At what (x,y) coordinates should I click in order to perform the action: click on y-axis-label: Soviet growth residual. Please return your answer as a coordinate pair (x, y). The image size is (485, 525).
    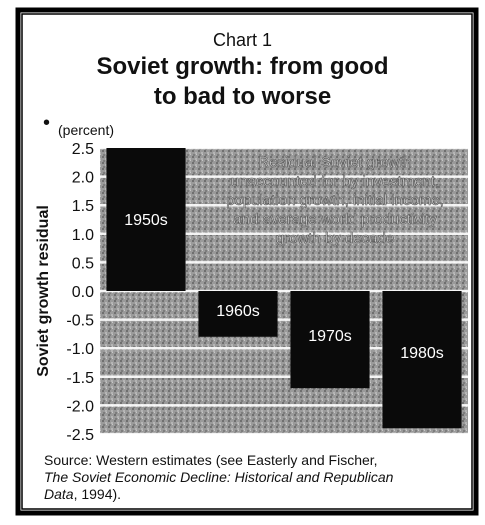
    Looking at the image, I should click on (43, 291).